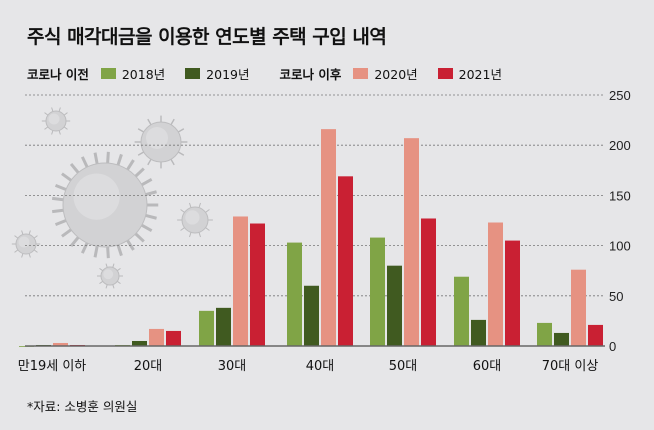 The image size is (654, 430). Describe the element at coordinates (240, 281) in the screenshot. I see `bar-2020년-30대` at that location.